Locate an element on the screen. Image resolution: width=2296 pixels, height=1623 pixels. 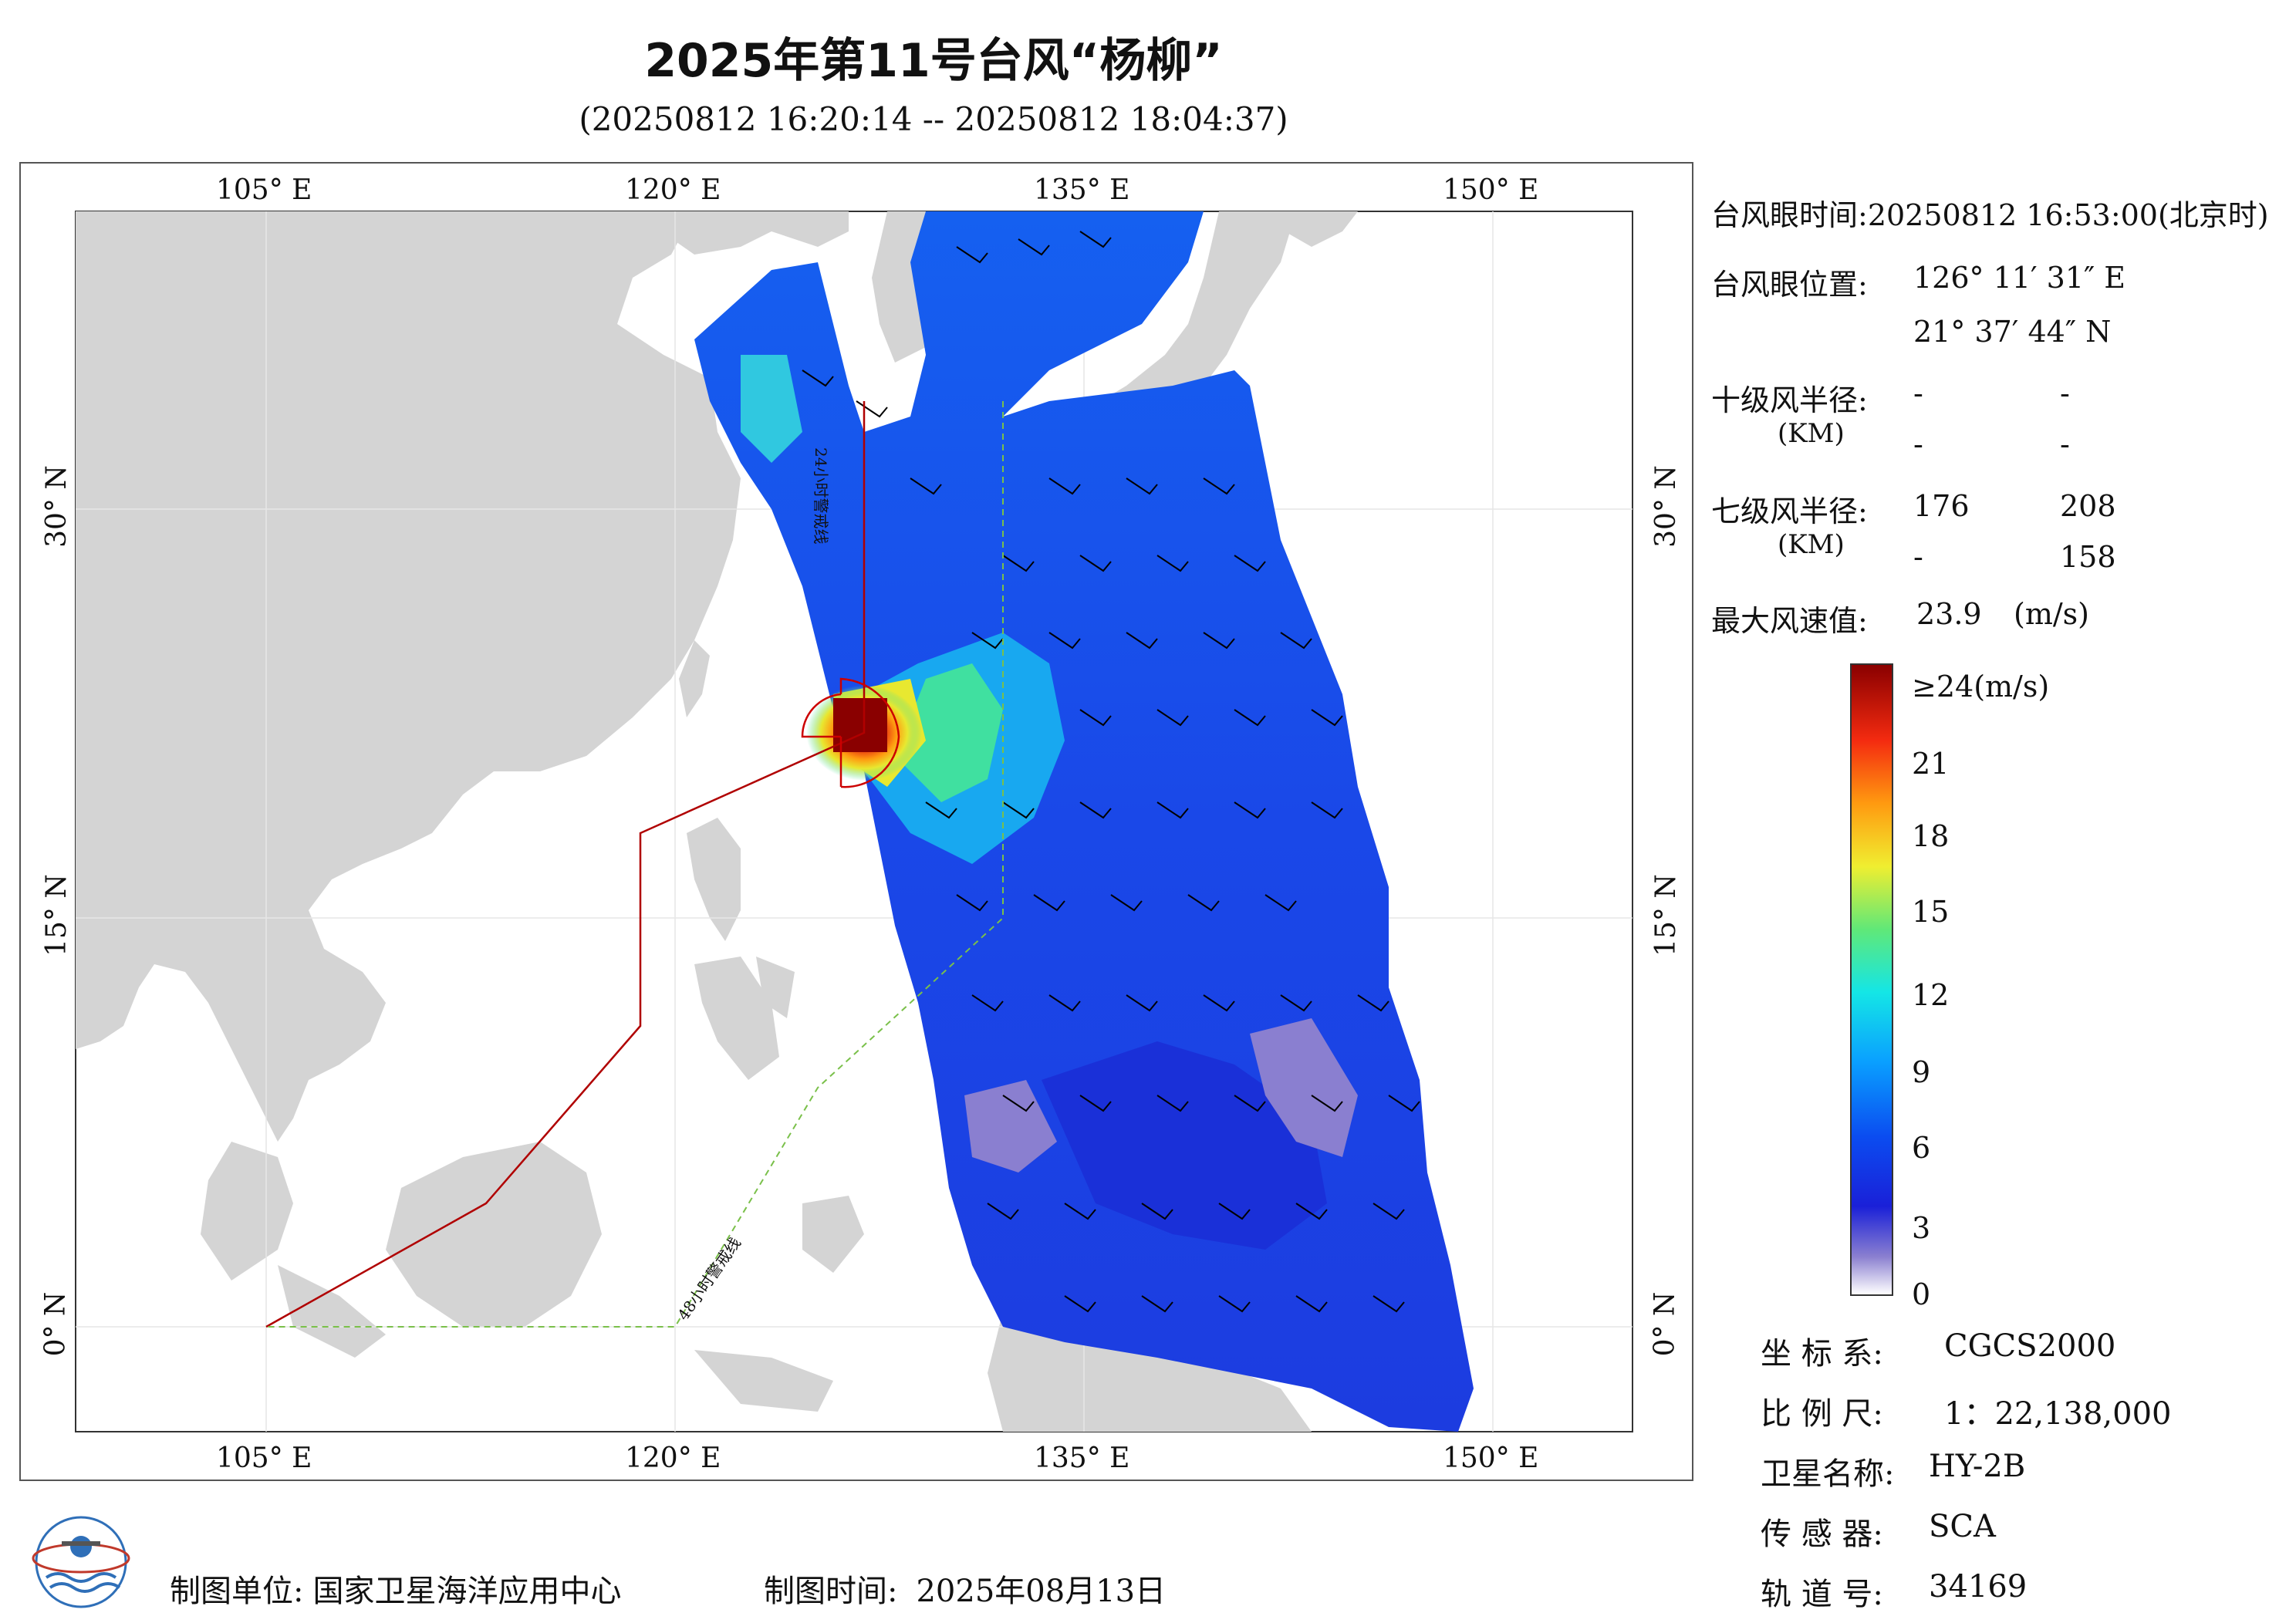
colorbar-tick-9: 9 is located at coordinates (1921, 1072).